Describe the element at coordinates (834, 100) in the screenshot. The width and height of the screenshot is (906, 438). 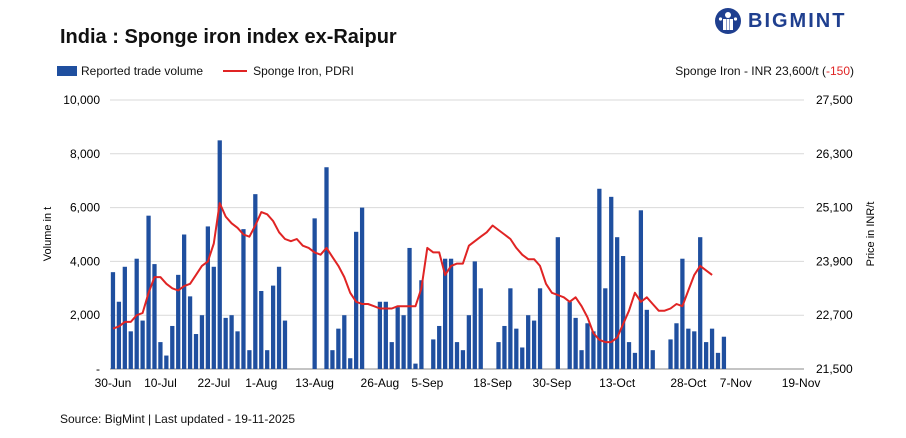
I see `right-tick-label: 27,500` at that location.